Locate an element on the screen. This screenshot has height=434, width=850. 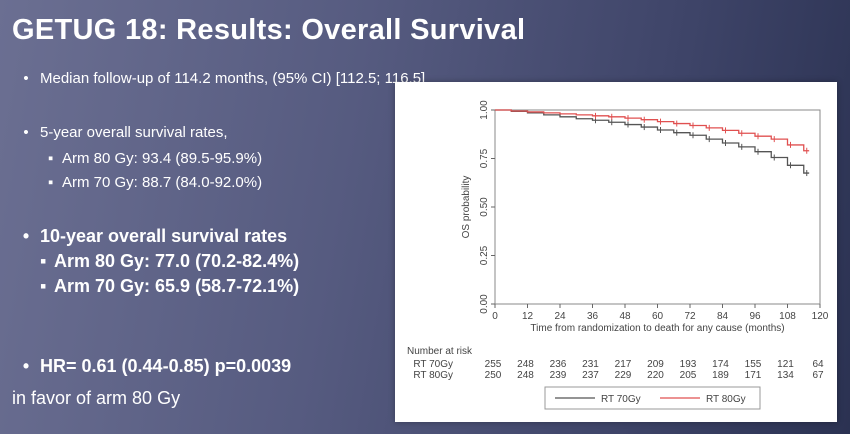
y-tick-label: 0.50 is located at coordinates (484, 207).